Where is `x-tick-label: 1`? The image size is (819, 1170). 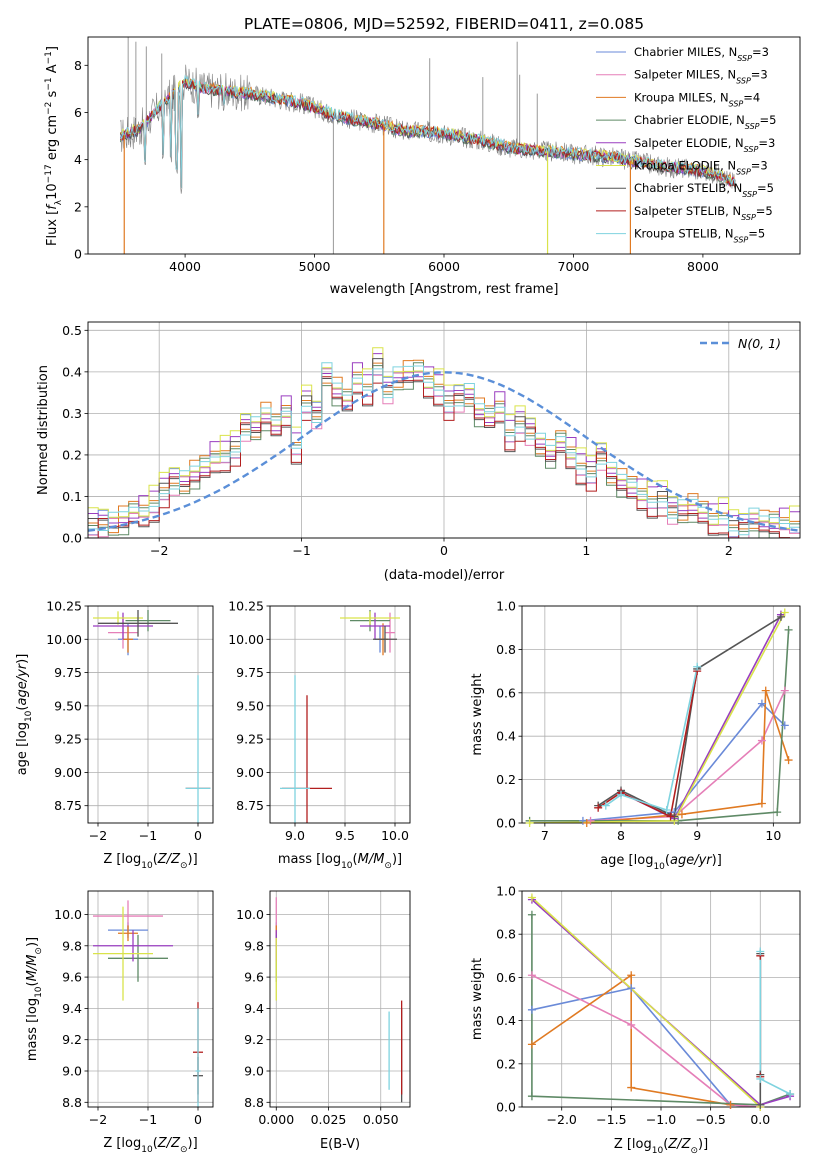 x-tick-label: 1 is located at coordinates (586, 550).